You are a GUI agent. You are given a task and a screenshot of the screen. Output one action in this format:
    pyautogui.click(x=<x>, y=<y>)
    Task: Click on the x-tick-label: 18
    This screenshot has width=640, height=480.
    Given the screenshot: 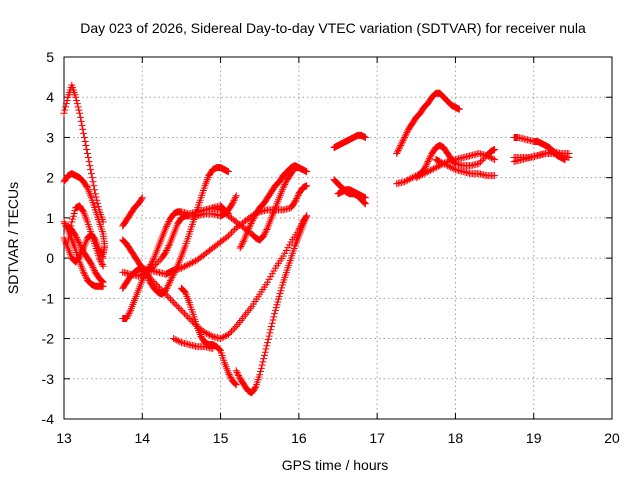 What is the action you would take?
    pyautogui.click(x=456, y=438)
    